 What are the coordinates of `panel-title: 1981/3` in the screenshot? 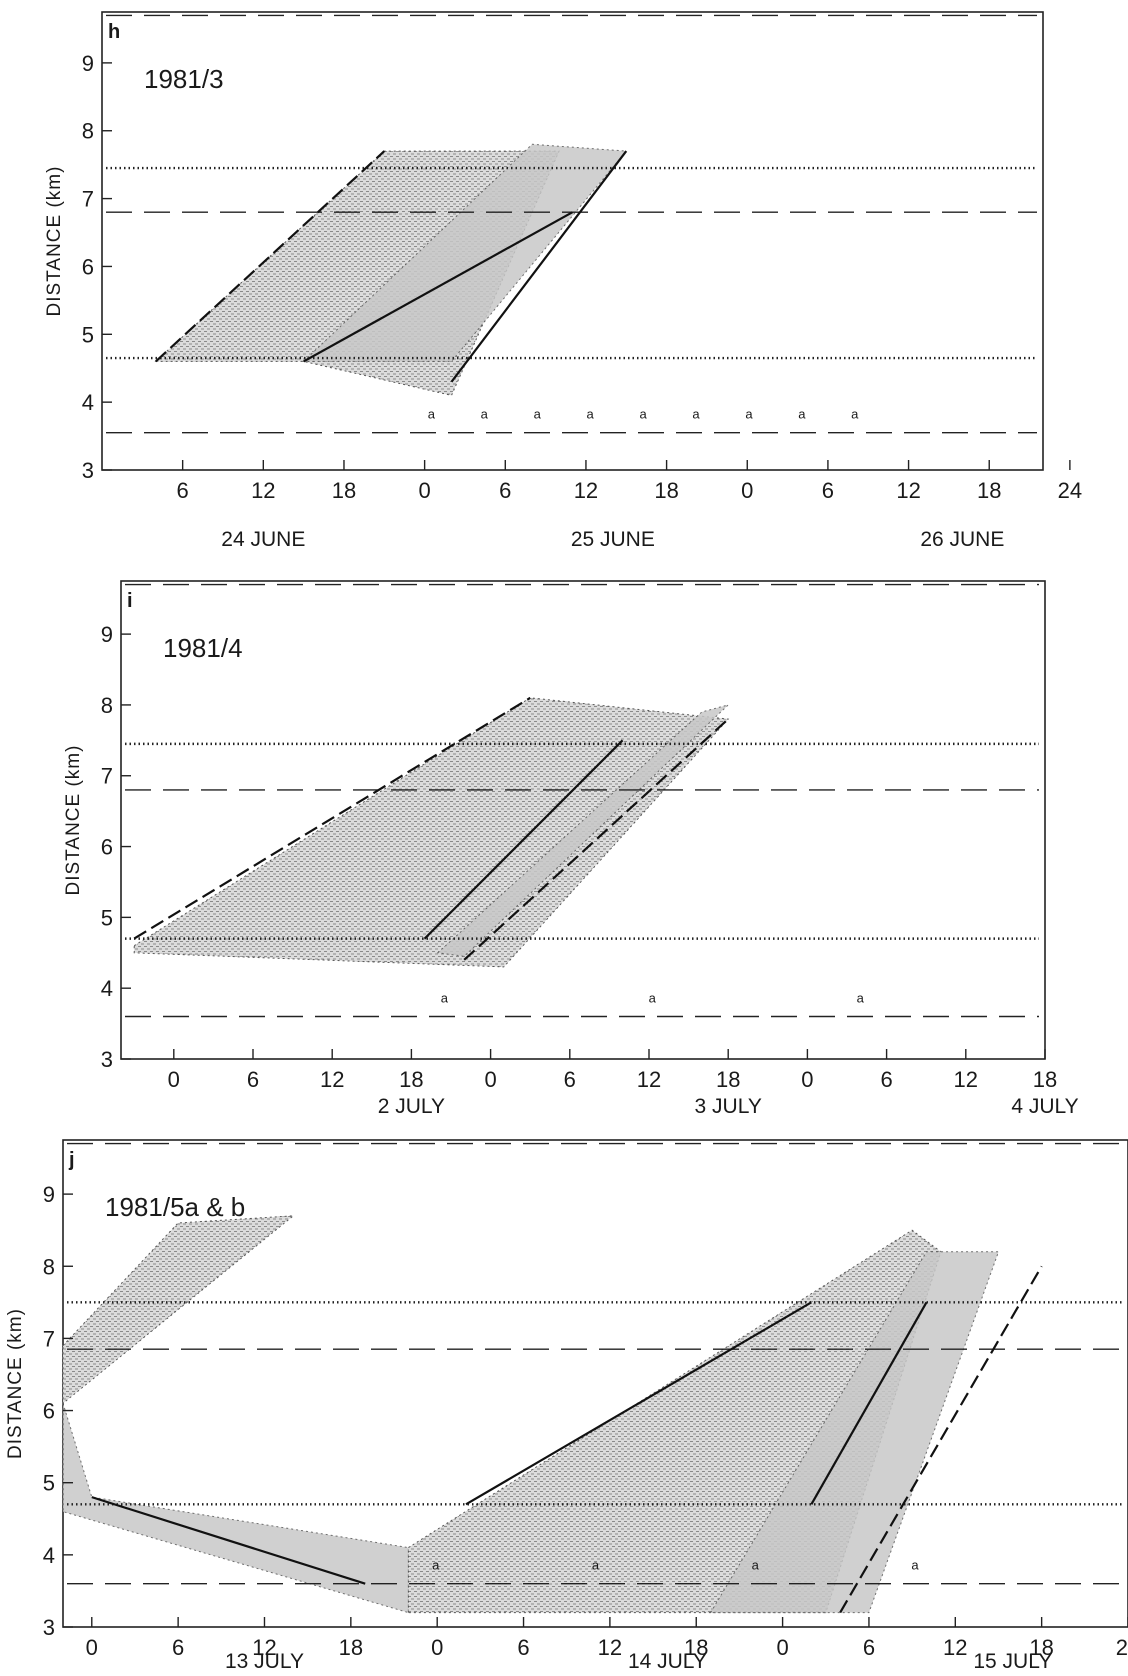 It's located at (184, 79).